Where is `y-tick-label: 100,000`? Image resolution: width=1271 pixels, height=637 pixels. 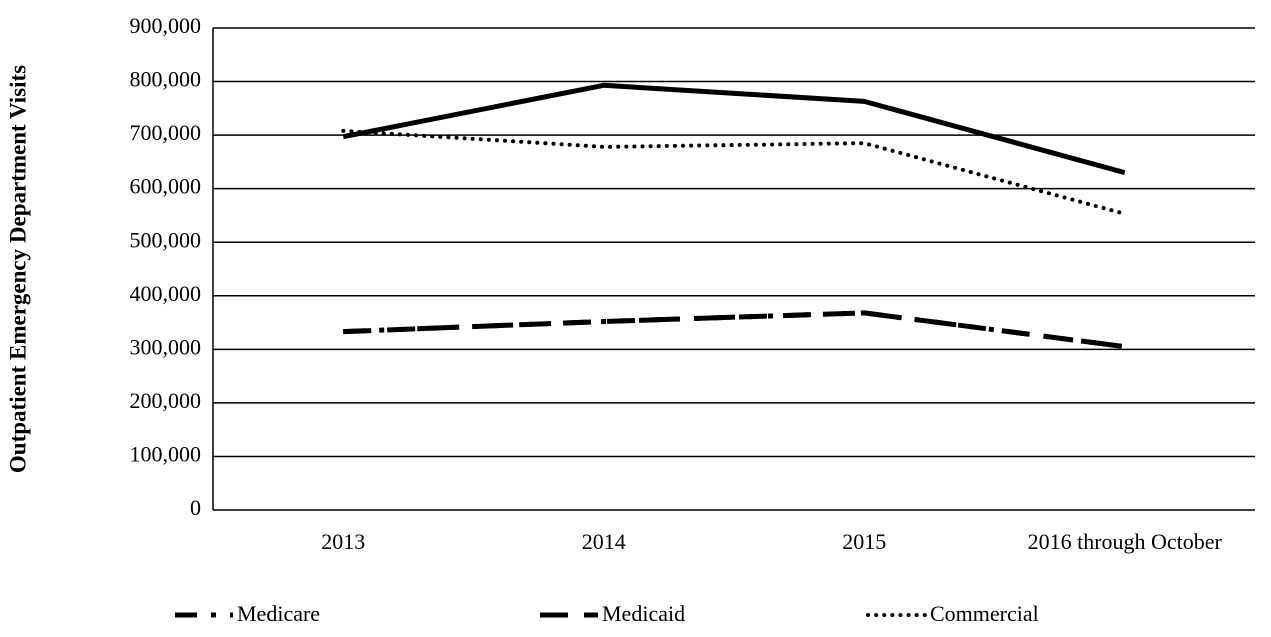
y-tick-label: 100,000 is located at coordinates (166, 453).